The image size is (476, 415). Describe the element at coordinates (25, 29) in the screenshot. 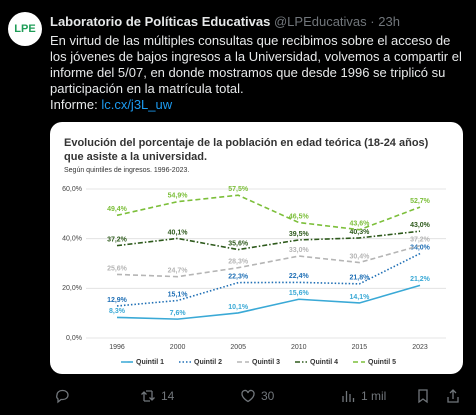

I see `avatar: LPE` at that location.